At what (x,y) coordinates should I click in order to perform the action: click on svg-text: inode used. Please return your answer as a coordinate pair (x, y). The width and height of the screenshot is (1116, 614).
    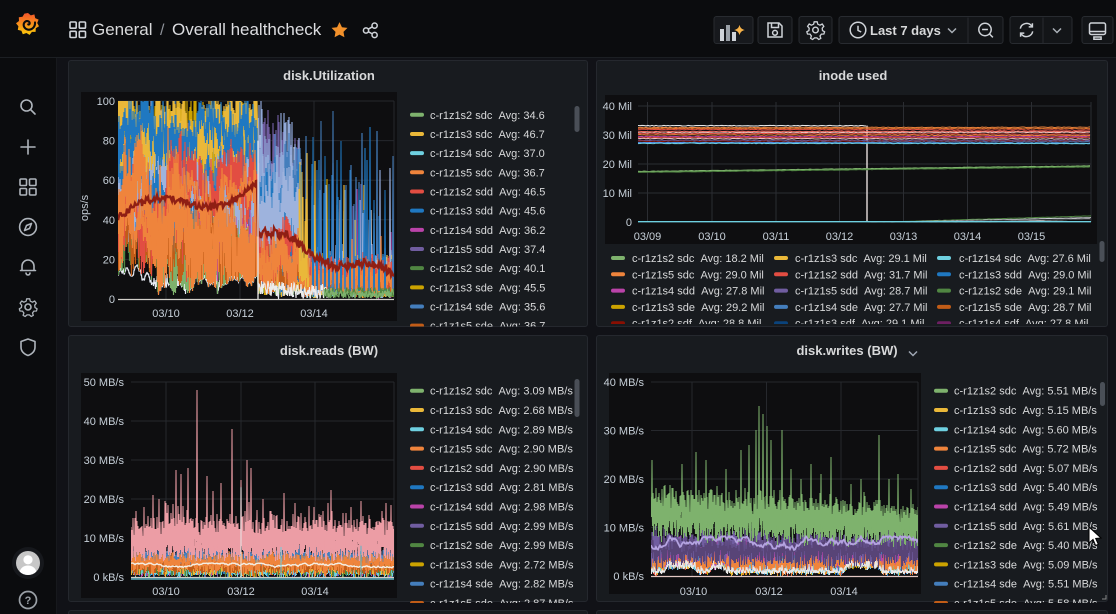
    Looking at the image, I should click on (853, 75).